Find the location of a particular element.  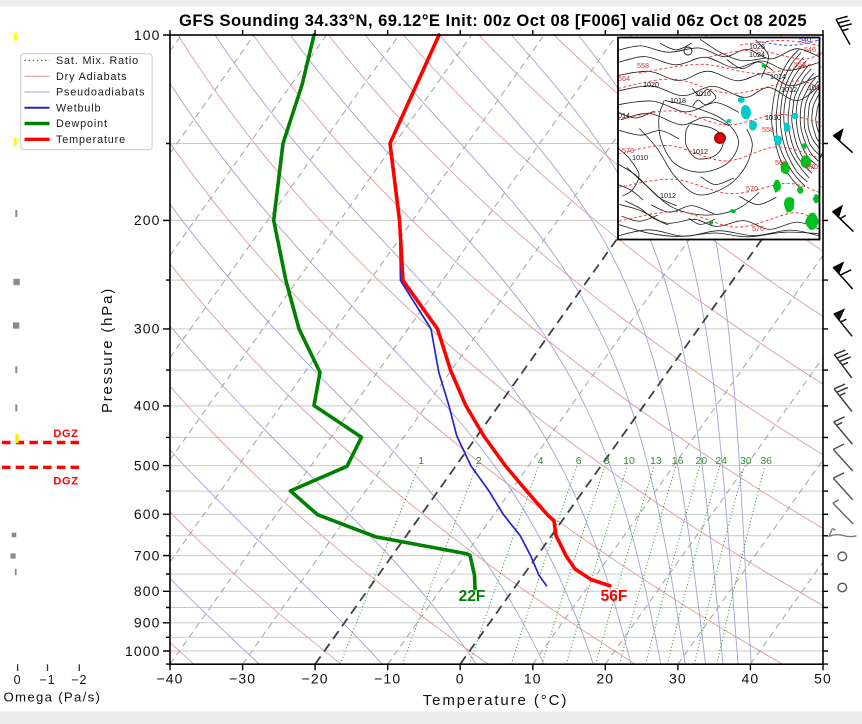

svg-text: −40 is located at coordinates (169, 679).